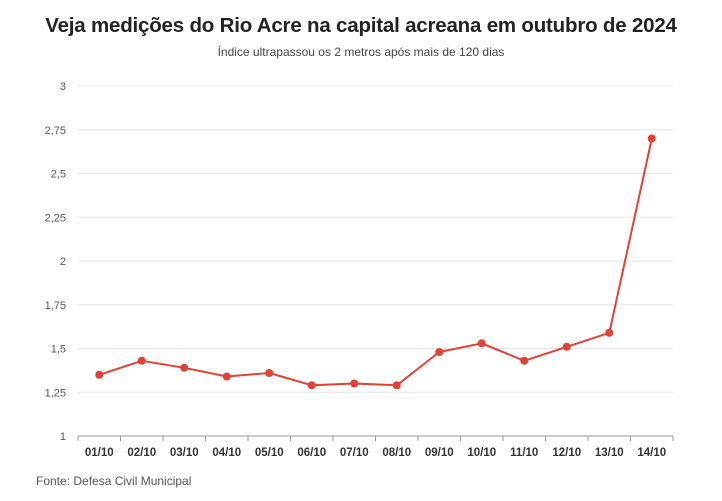  I want to click on y-tick-label: 1, so click(63, 437).